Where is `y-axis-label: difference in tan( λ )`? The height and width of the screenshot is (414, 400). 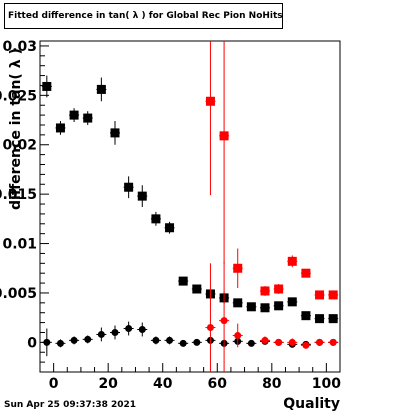
y-axis-label: difference in tan( λ ) is located at coordinates (16, 129).